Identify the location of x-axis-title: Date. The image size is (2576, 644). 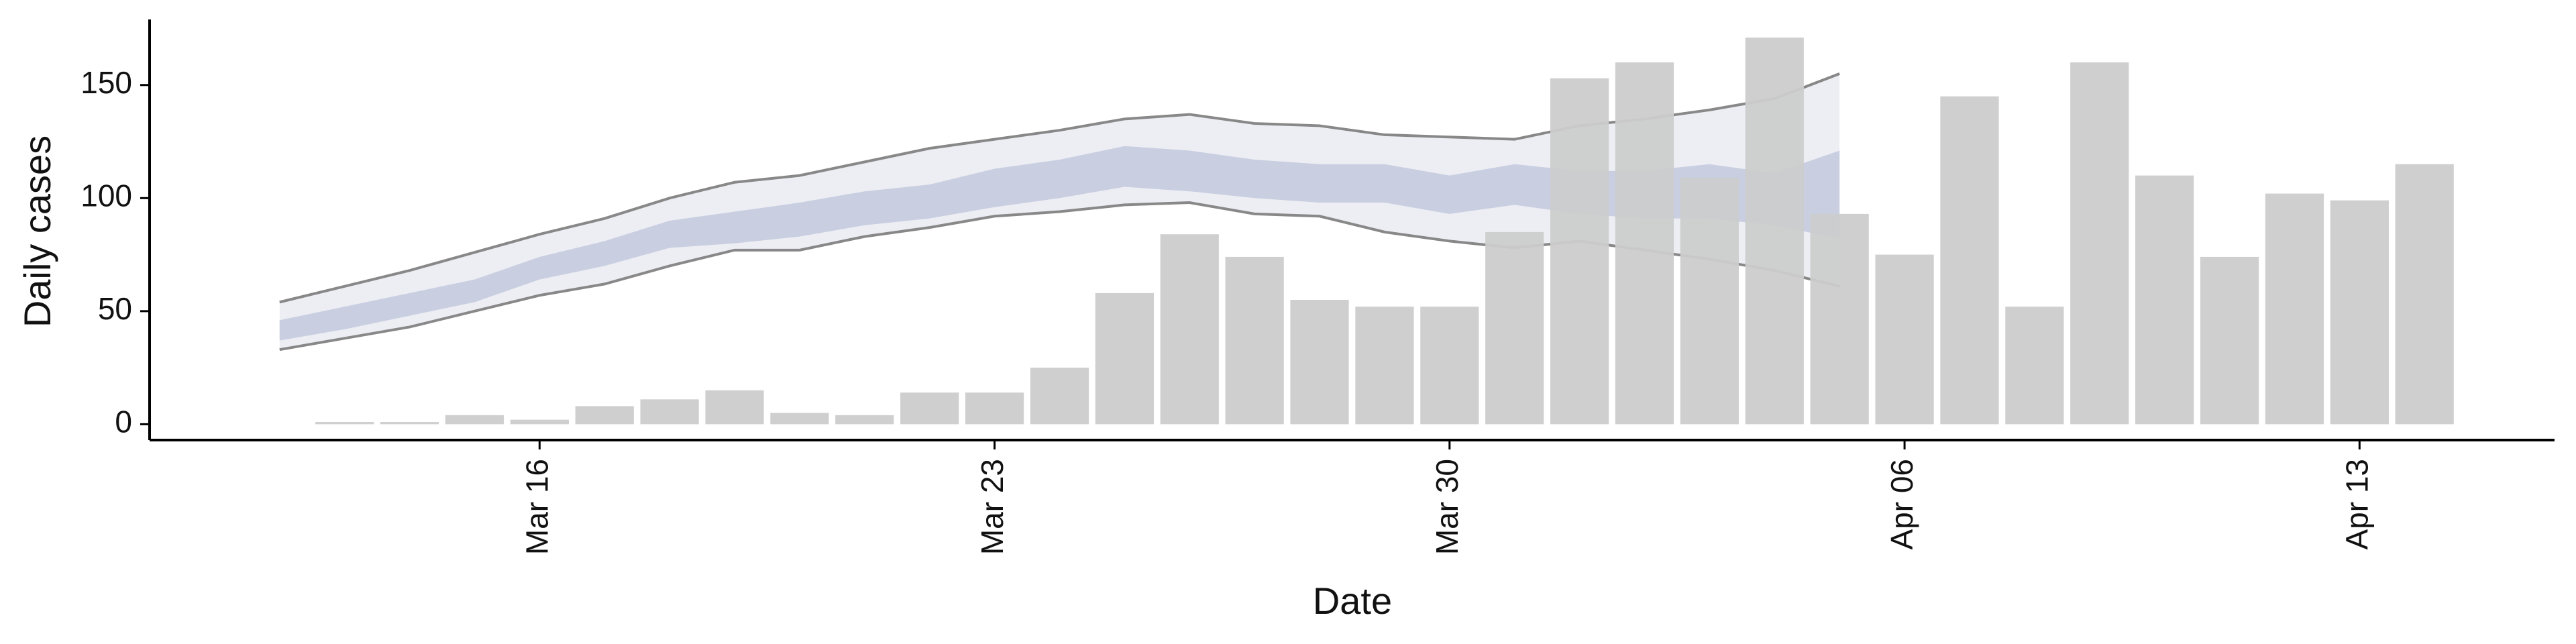
(1352, 601).